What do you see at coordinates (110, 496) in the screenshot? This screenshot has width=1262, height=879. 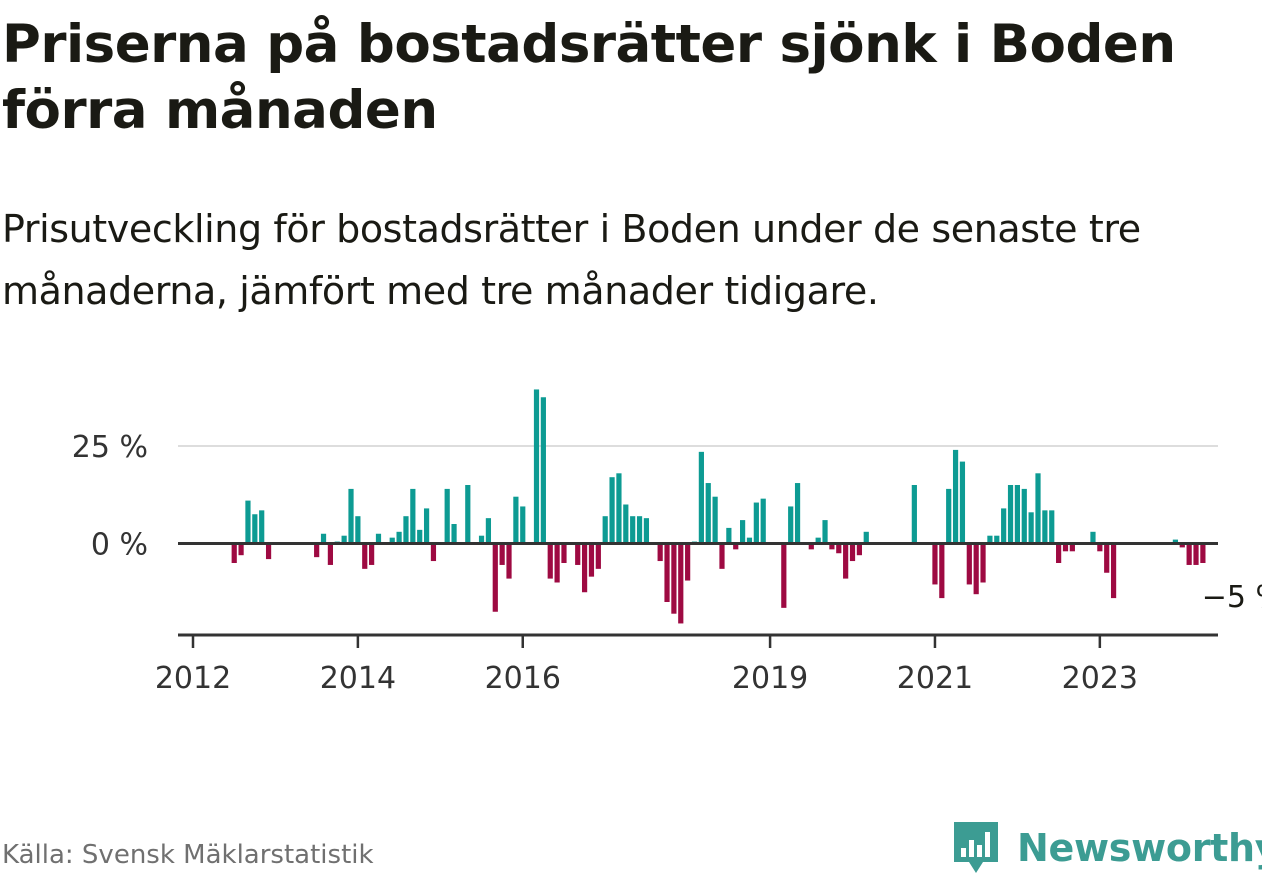 I see `y-axis-labels: 0 % 25 %` at bounding box center [110, 496].